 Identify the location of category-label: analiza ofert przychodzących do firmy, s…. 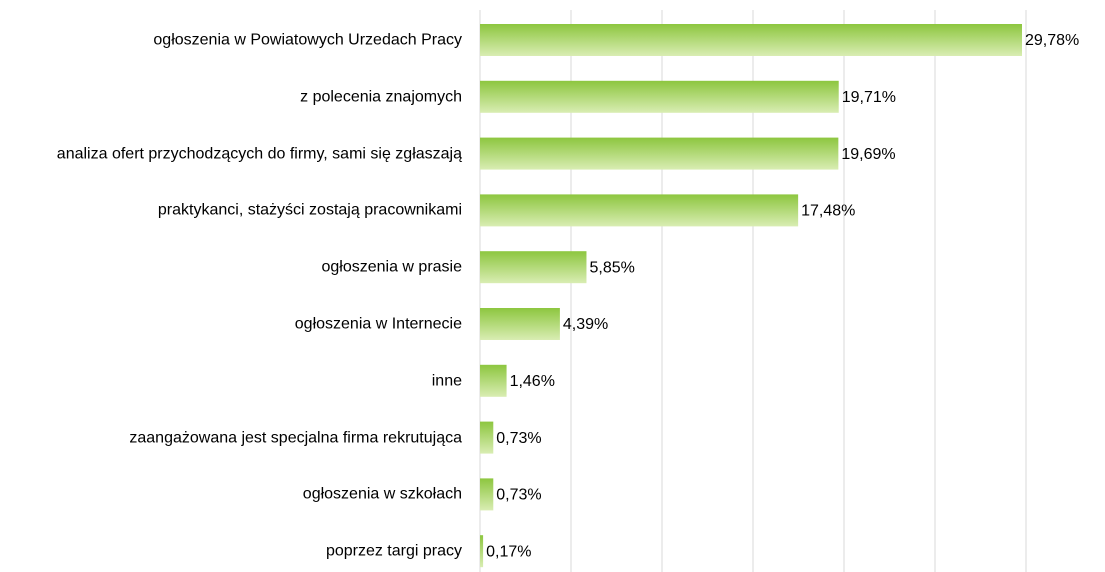
(259, 154).